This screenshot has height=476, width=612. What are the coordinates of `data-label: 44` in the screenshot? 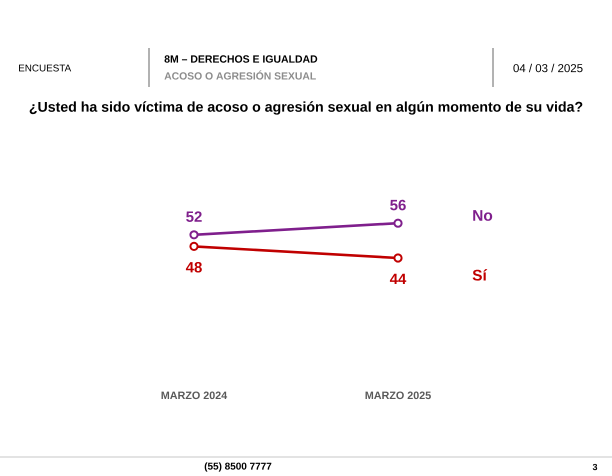 It's located at (398, 279).